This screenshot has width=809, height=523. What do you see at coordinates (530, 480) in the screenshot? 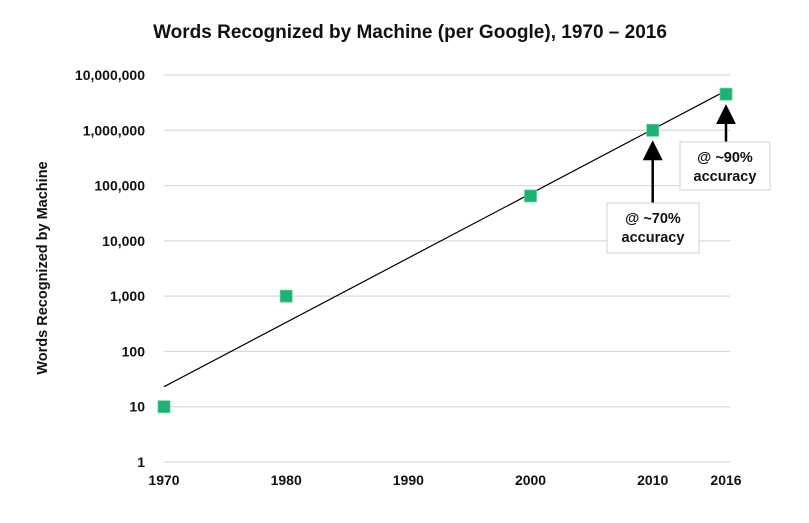
I see `x-tick-label: 2000` at bounding box center [530, 480].